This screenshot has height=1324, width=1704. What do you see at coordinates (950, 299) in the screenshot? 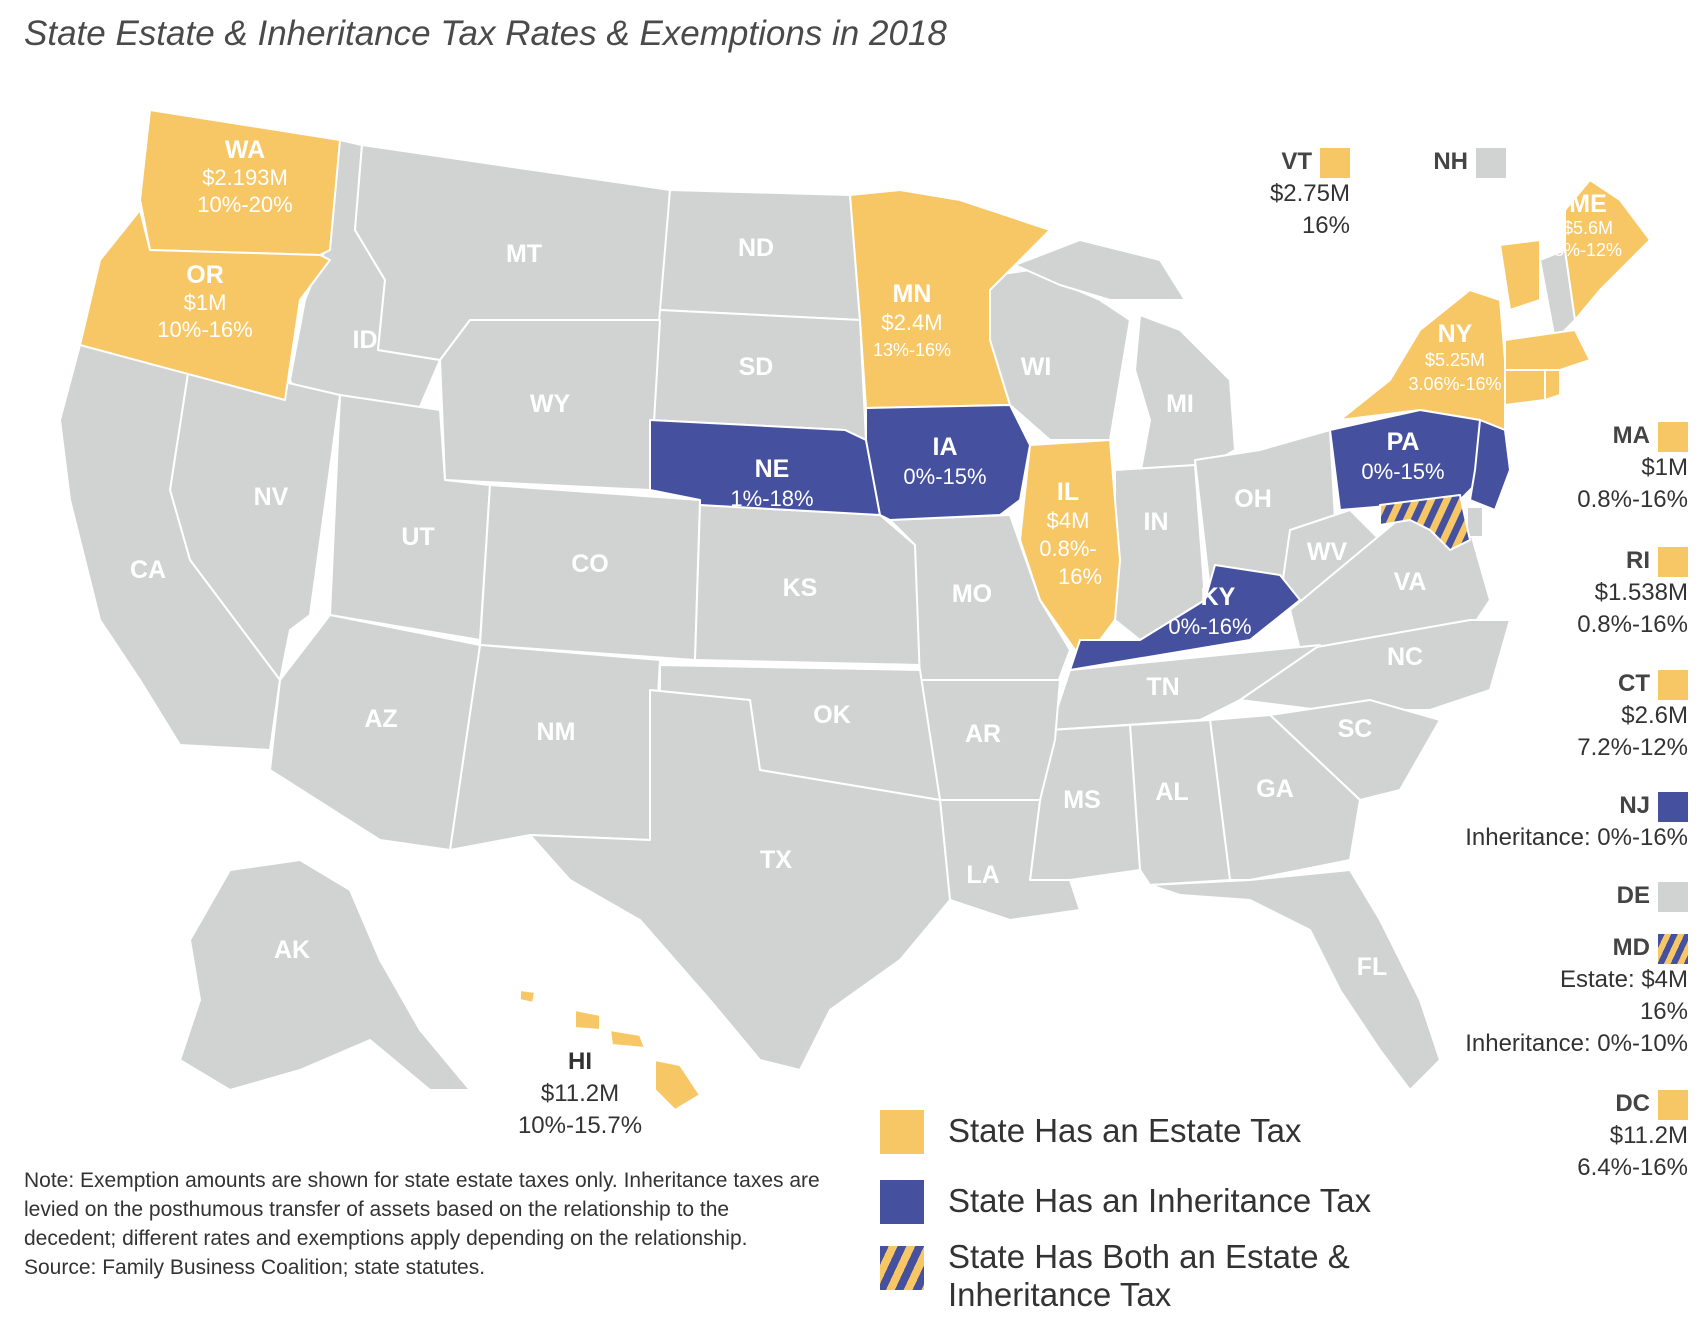
I see `state-mn` at bounding box center [950, 299].